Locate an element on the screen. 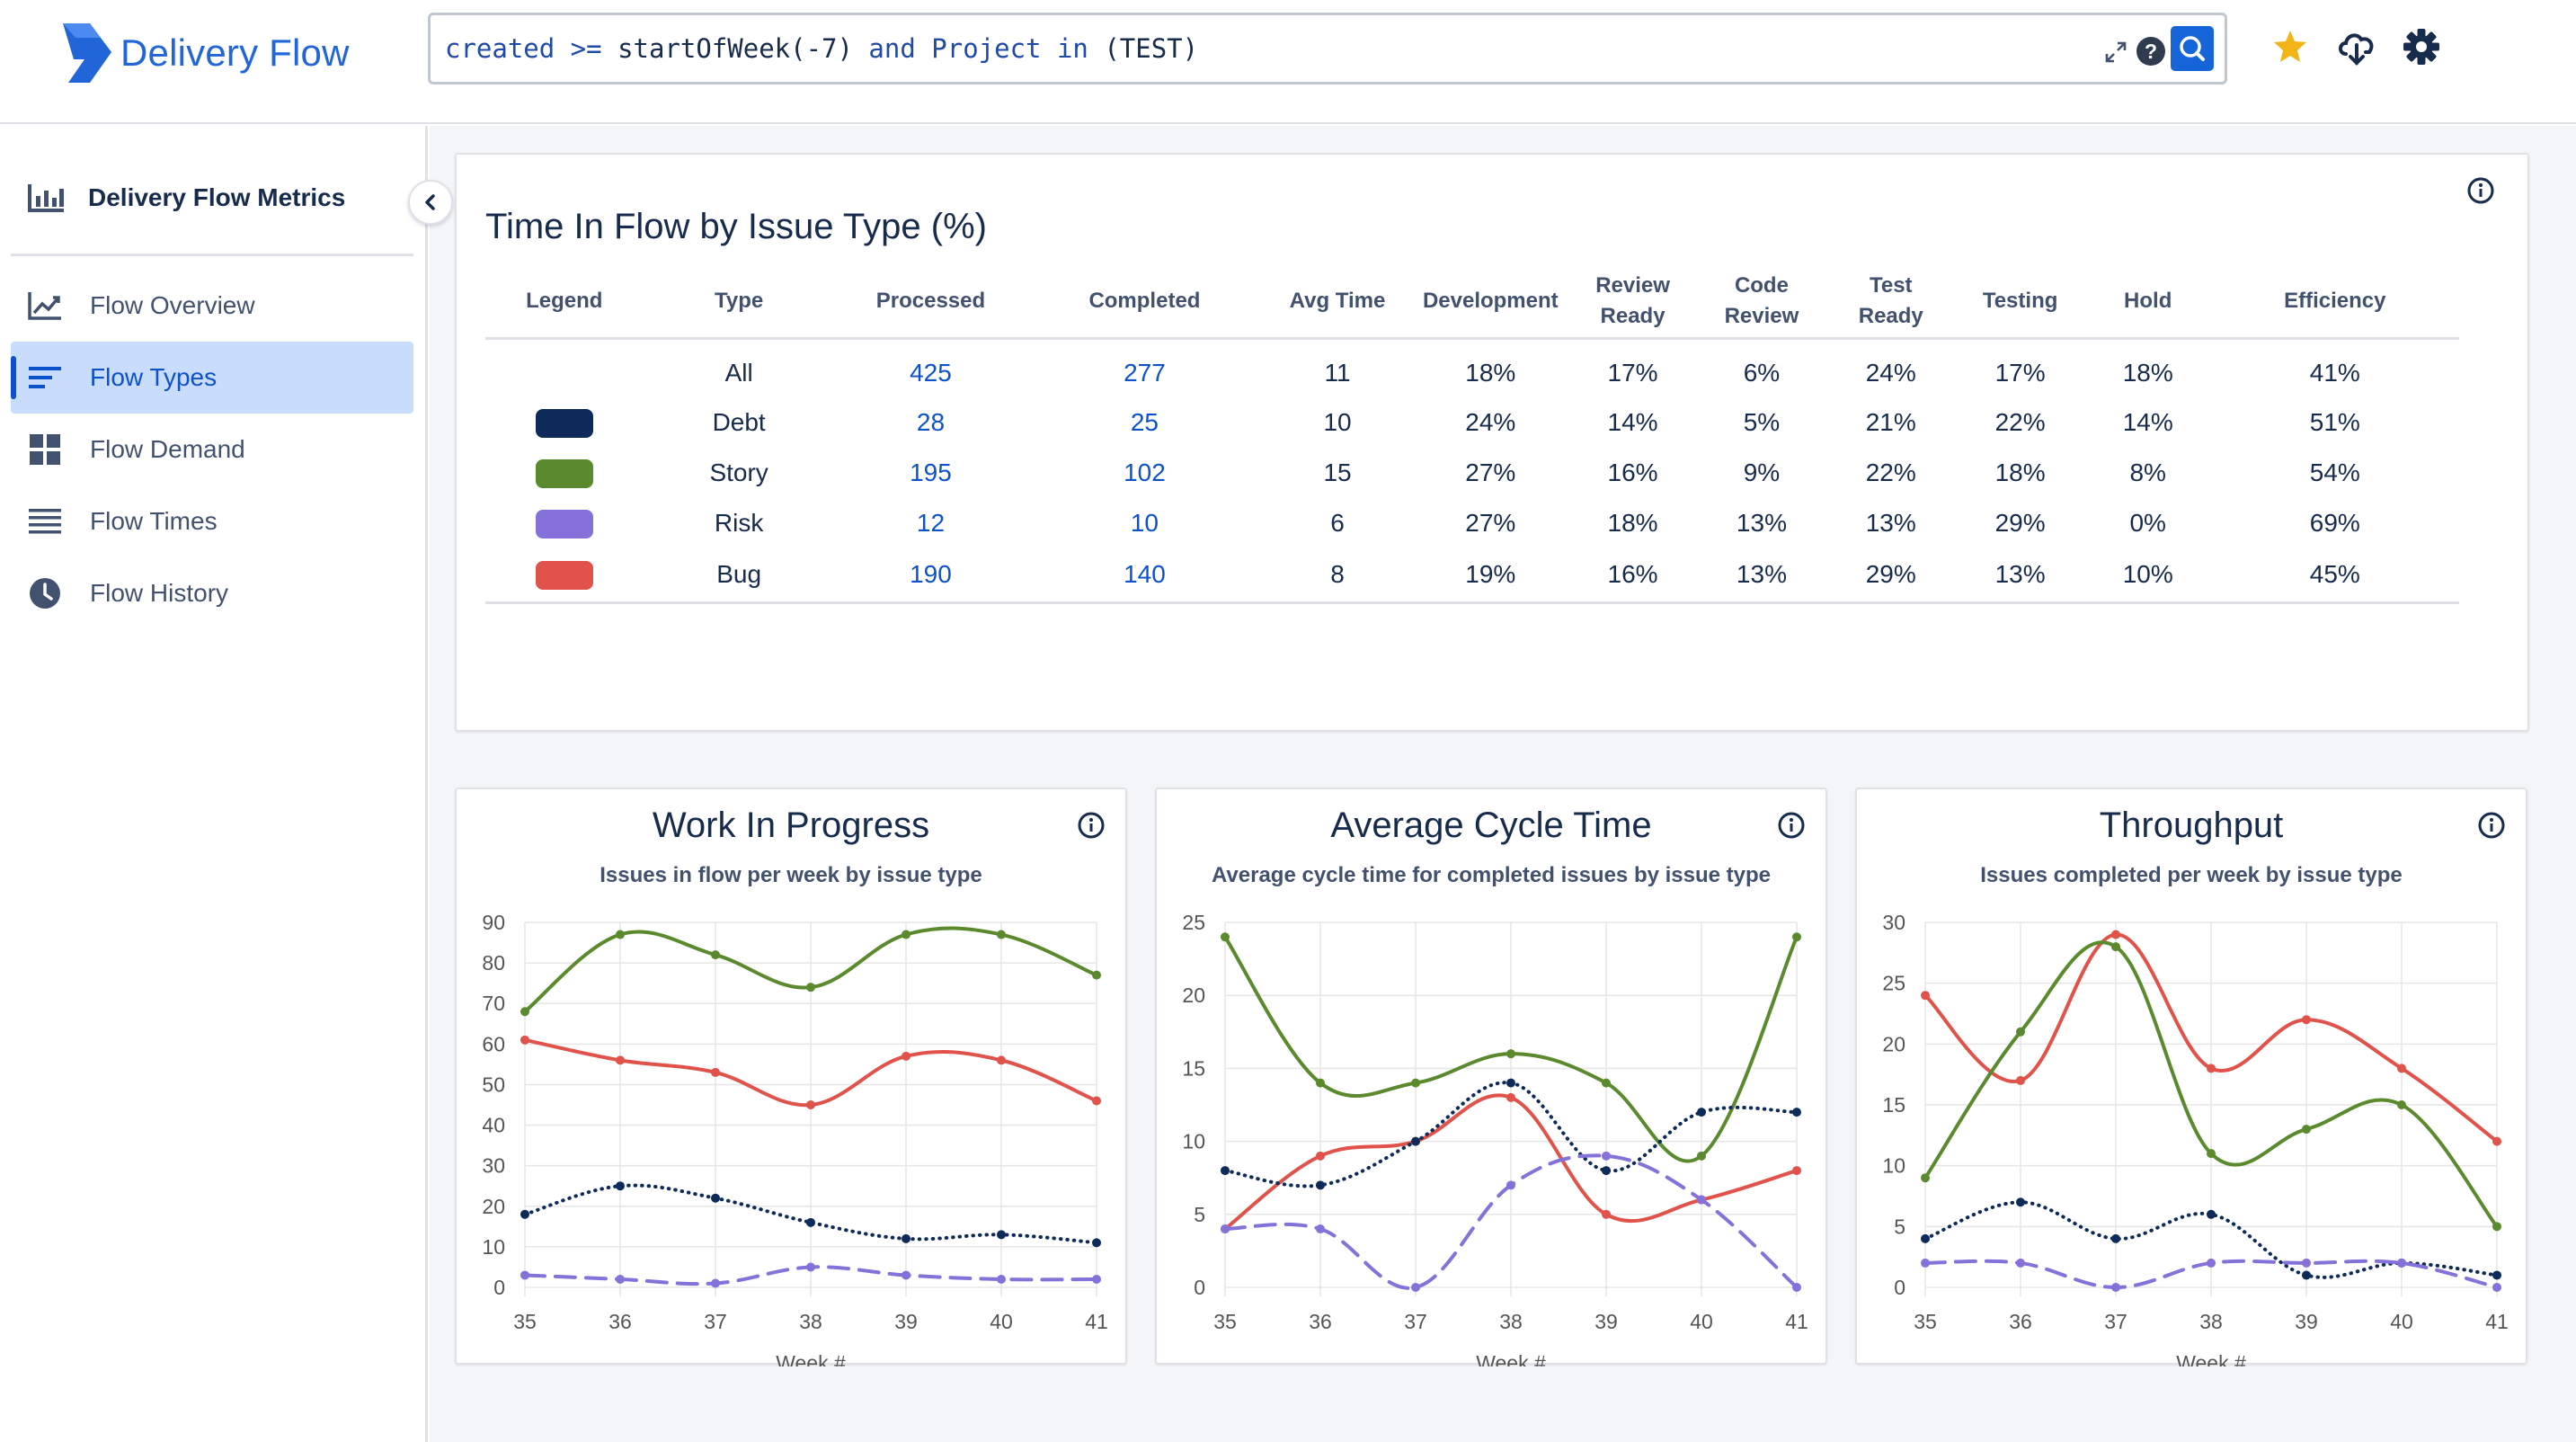 This screenshot has height=1442, width=2576. processed-cell: 12 is located at coordinates (931, 523).